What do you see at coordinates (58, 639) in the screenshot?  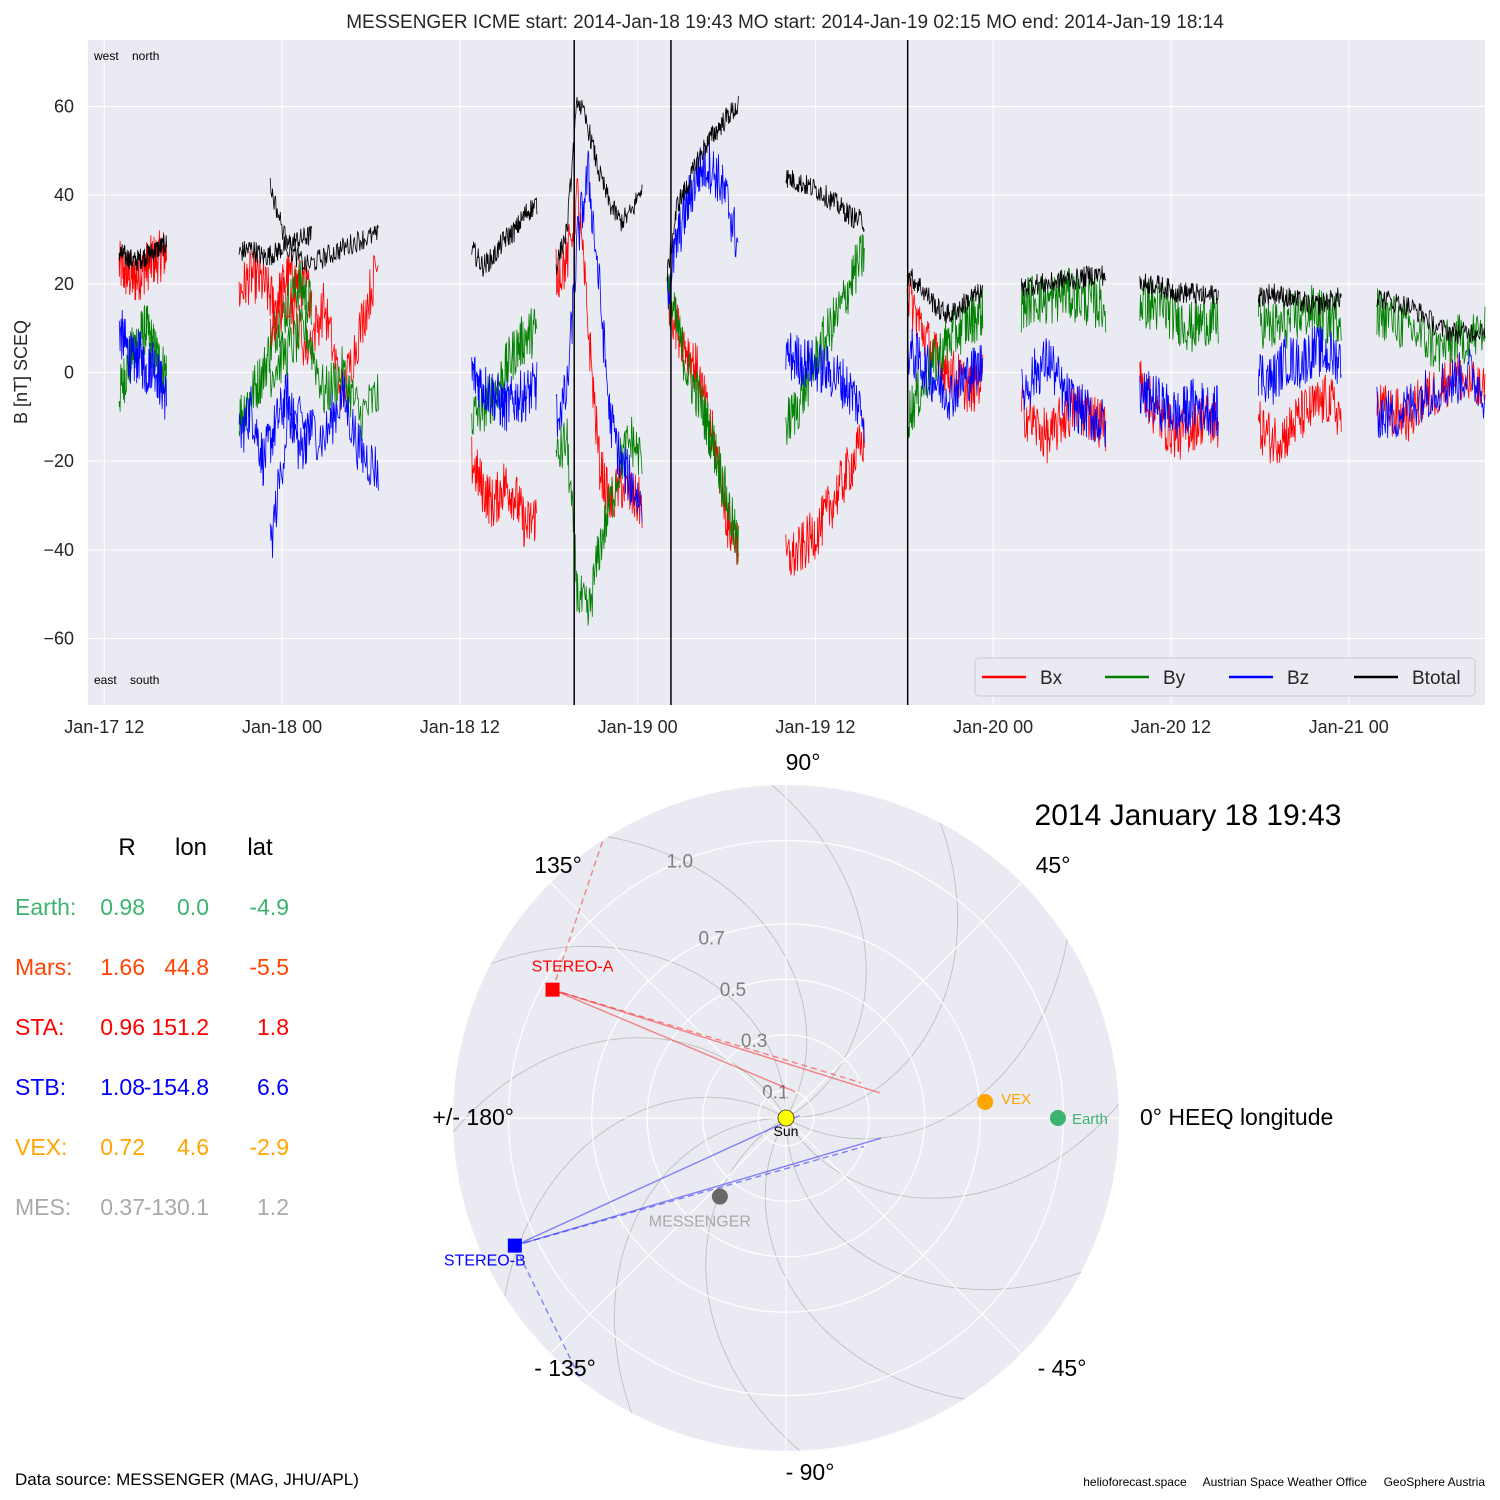 I see `y-tick-label: −60` at bounding box center [58, 639].